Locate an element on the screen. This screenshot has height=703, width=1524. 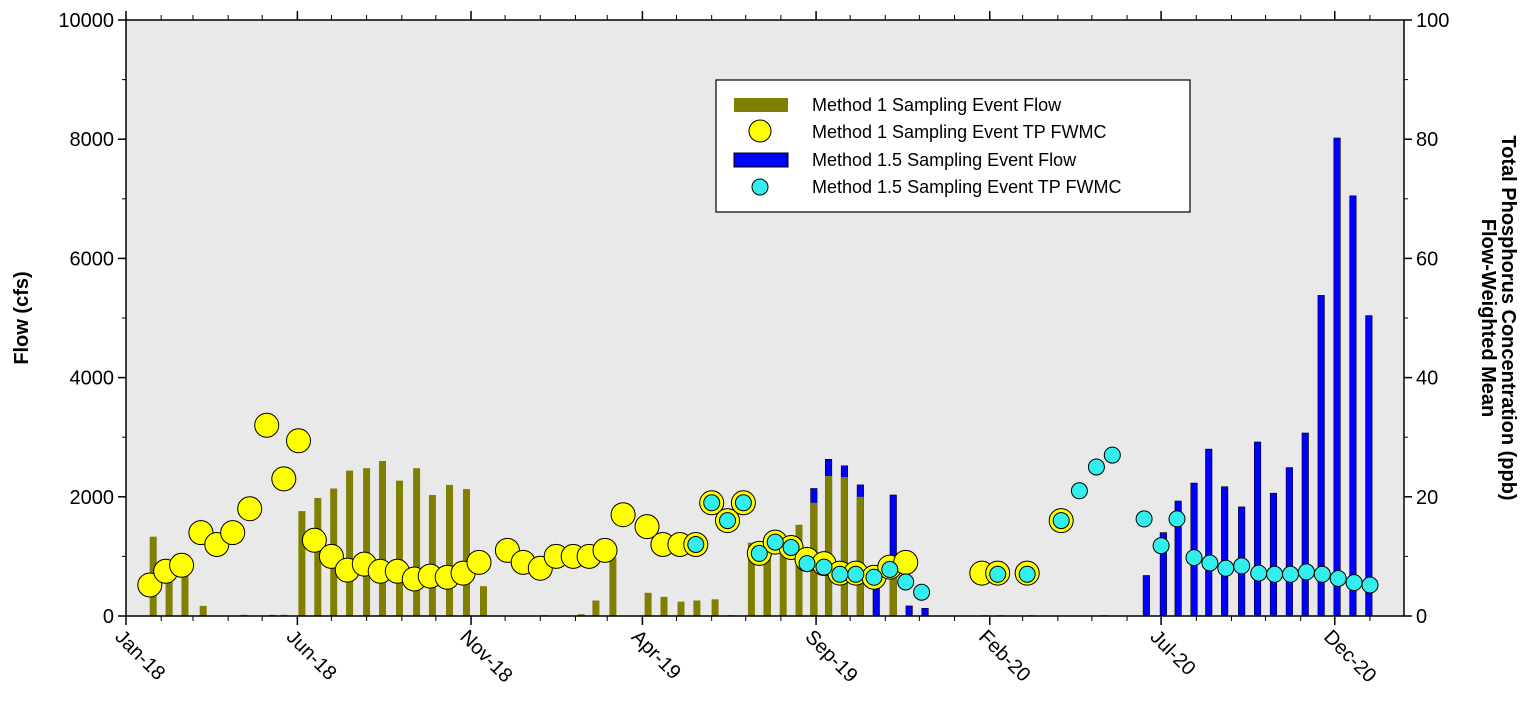
legend-label-m1-flow: Method 1 Sampling Event Flow is located at coordinates (937, 105).